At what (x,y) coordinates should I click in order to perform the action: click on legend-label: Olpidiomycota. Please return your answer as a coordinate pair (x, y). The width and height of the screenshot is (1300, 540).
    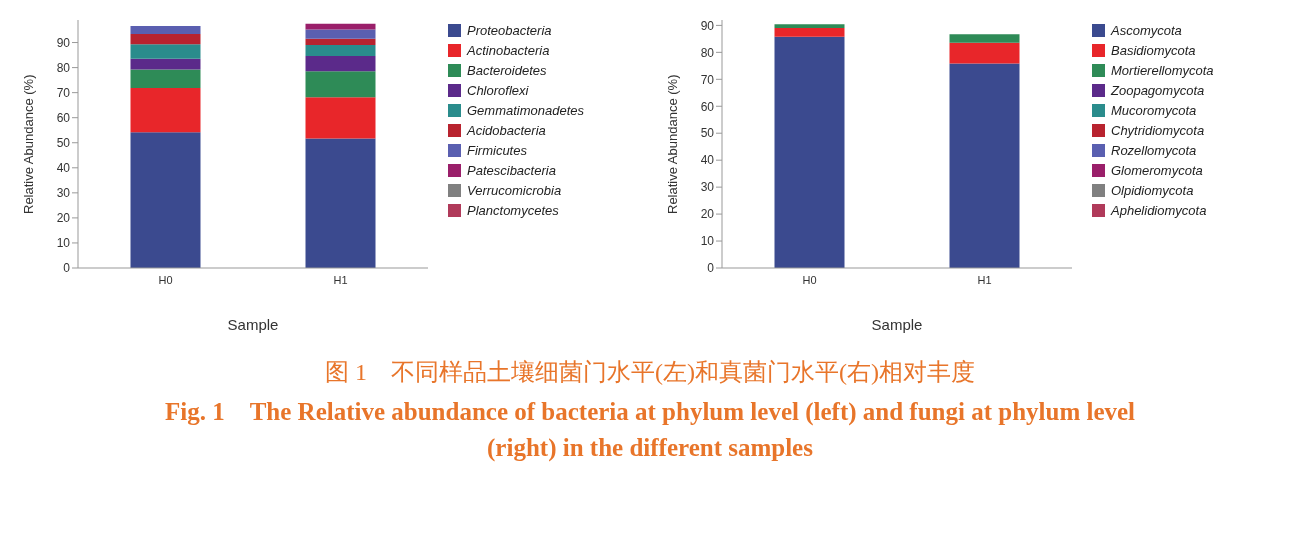
    Looking at the image, I should click on (1152, 190).